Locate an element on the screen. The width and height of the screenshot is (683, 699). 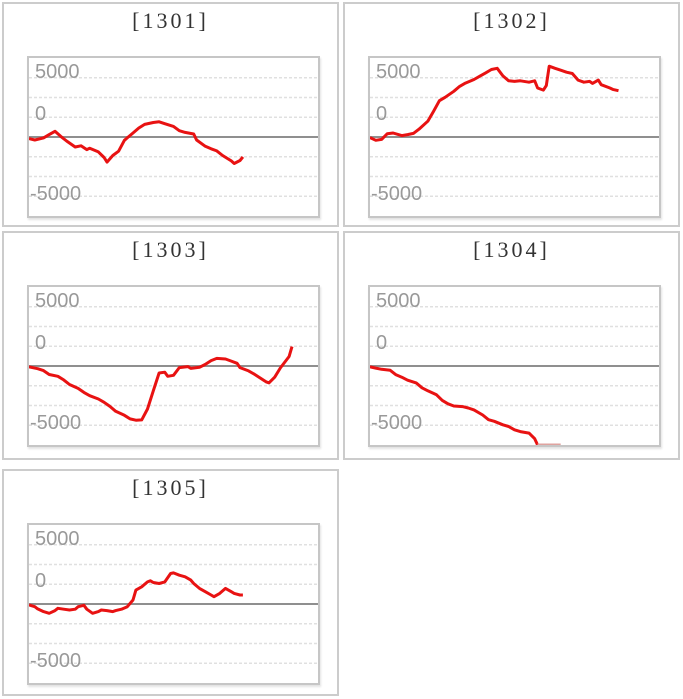
chart-title: [1302] is located at coordinates (511, 20).